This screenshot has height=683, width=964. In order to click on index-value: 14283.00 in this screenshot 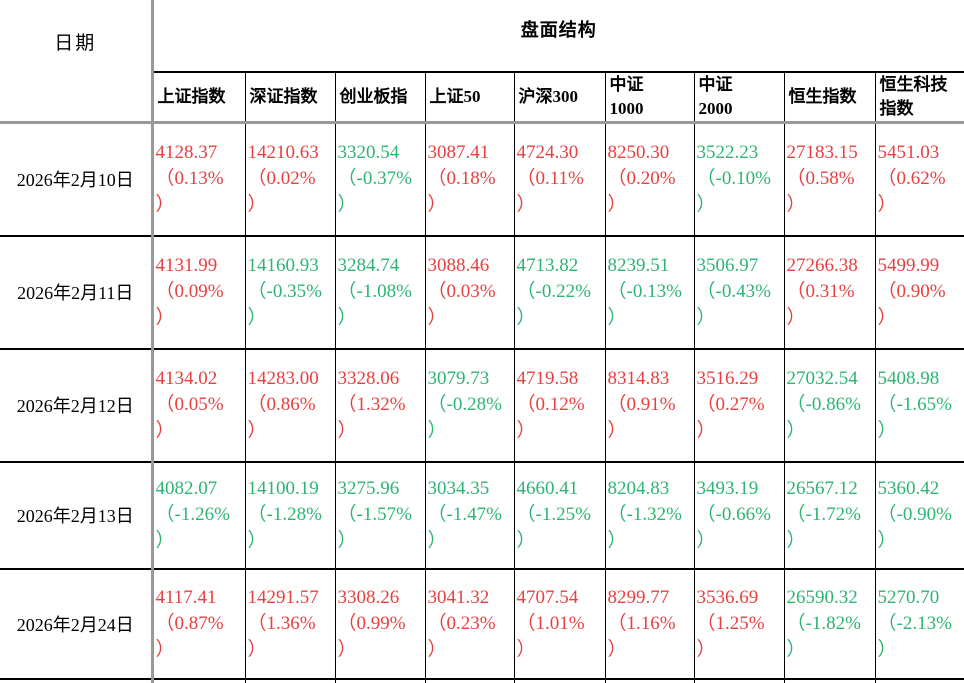, I will do `click(283, 378)`.